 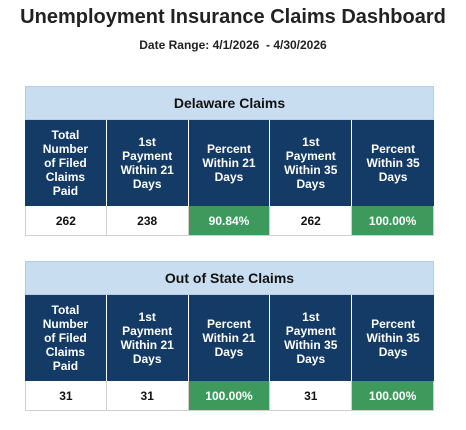 I want to click on value-cell: 238, so click(x=147, y=221).